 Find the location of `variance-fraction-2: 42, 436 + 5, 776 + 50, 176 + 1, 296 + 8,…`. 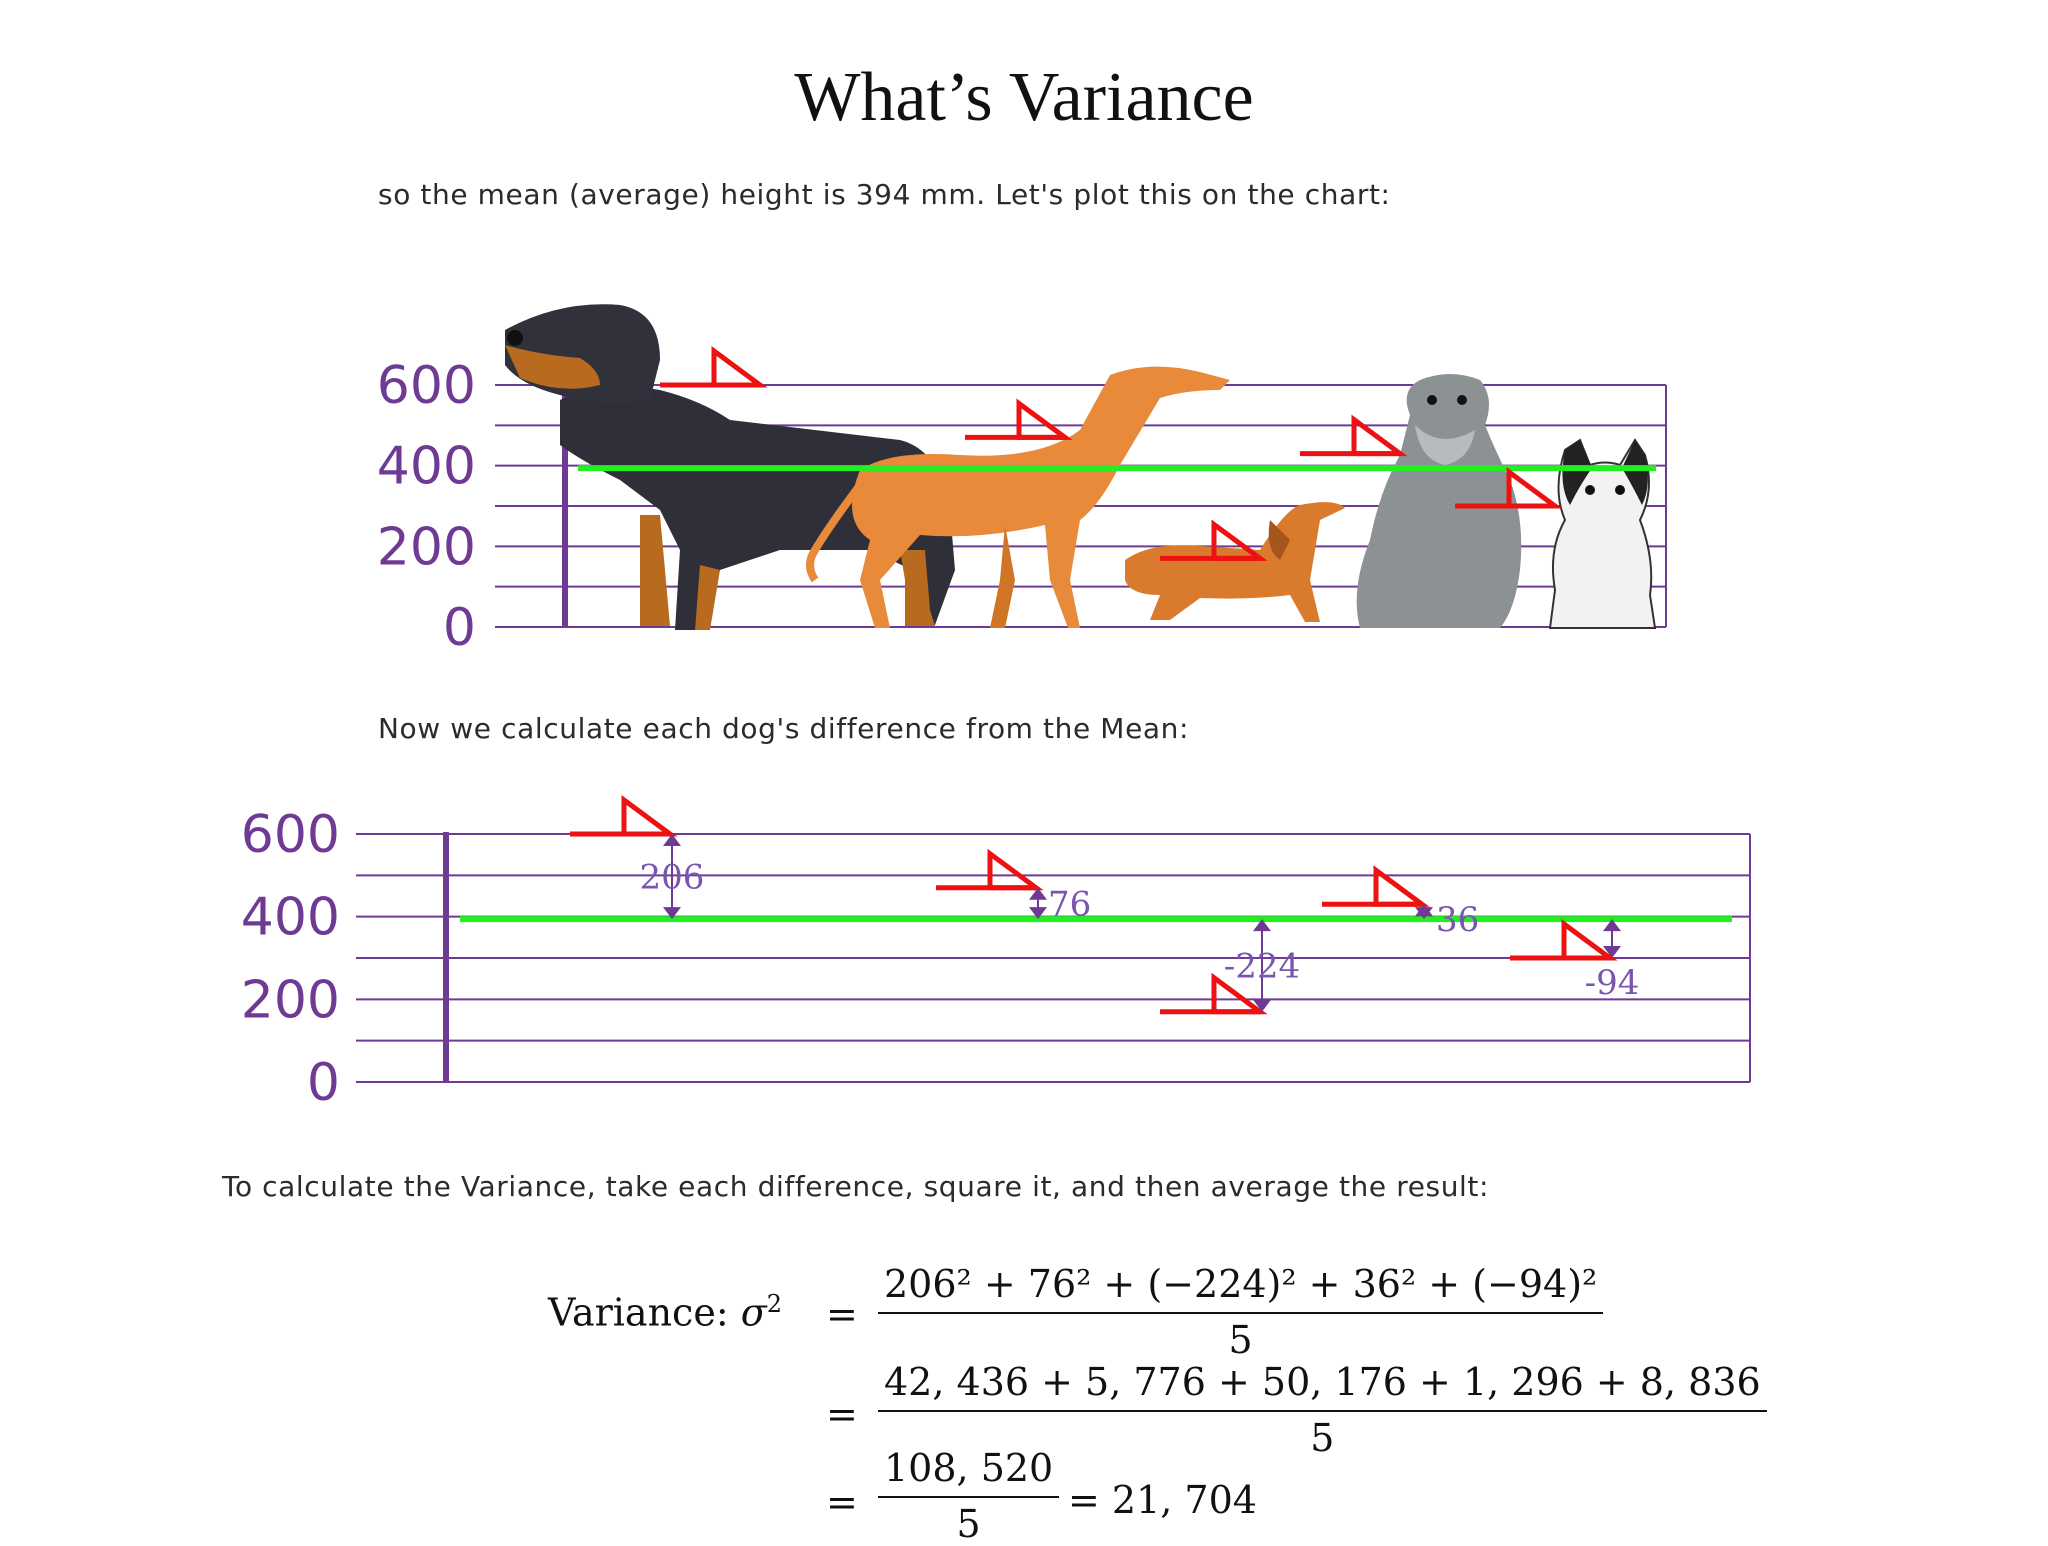

variance-fraction-2: 42, 436 + 5, 776 + 50, 176 + 1, 296 + 8,… is located at coordinates (1322, 1410).